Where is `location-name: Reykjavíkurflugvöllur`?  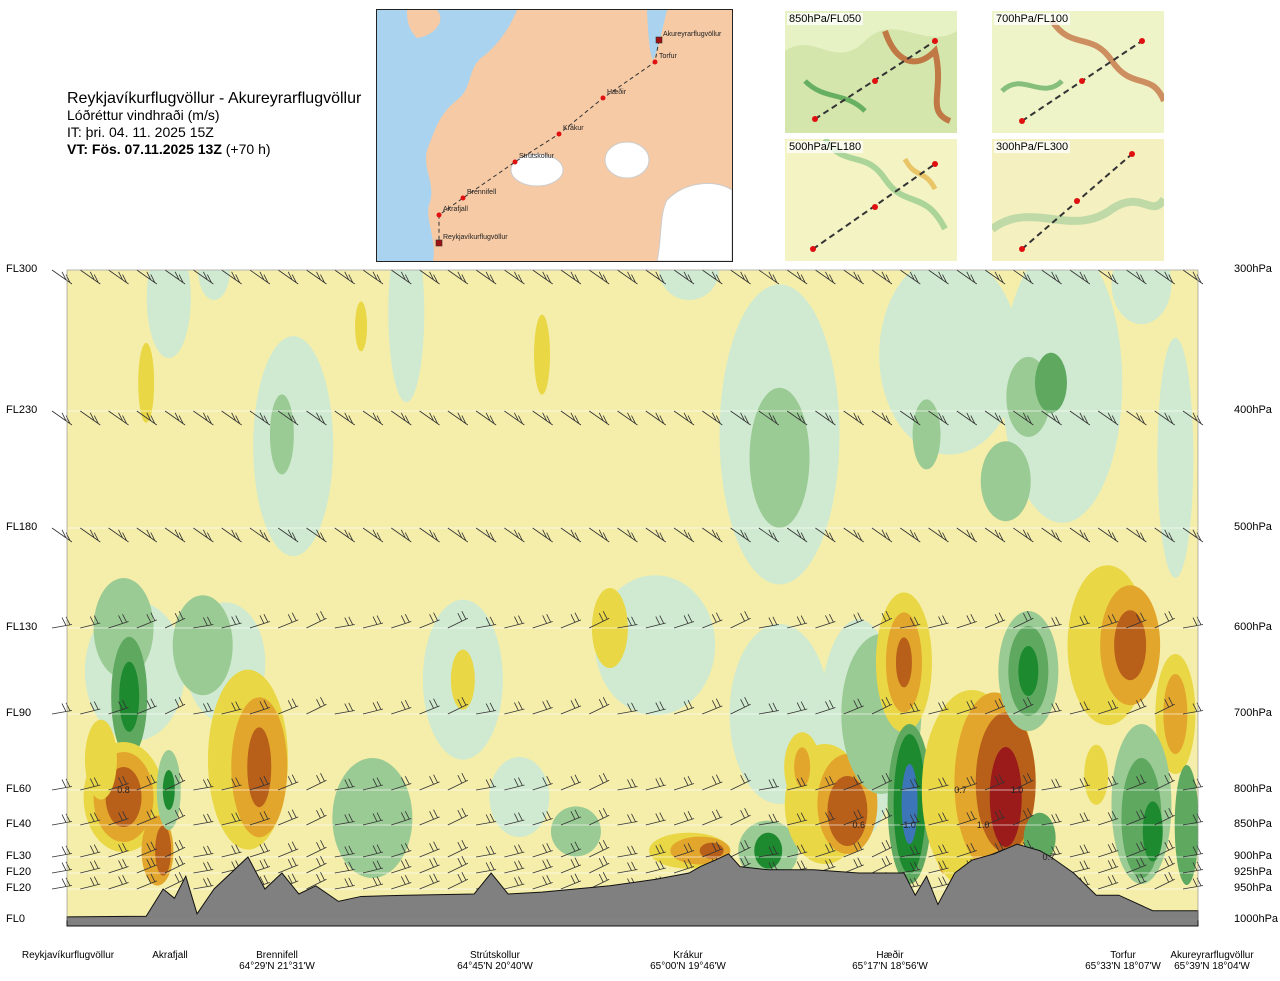 location-name: Reykjavíkurflugvöllur is located at coordinates (68, 955).